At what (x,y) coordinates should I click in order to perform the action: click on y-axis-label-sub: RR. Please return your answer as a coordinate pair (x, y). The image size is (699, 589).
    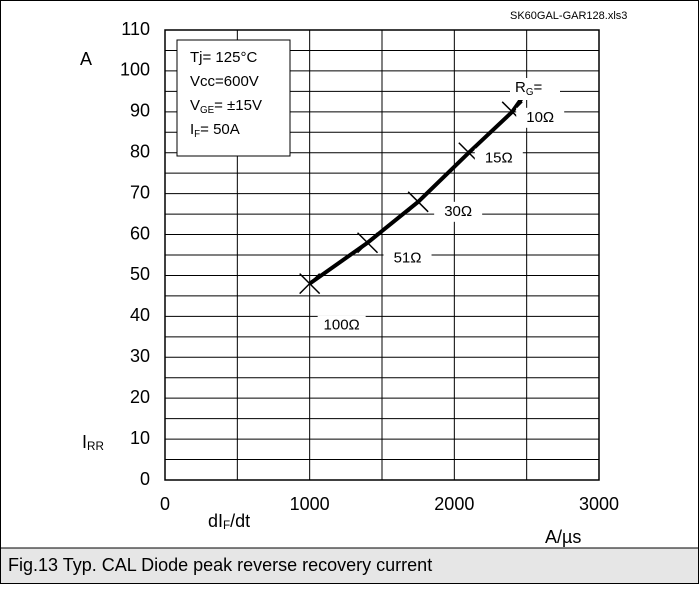
    Looking at the image, I should click on (95, 446).